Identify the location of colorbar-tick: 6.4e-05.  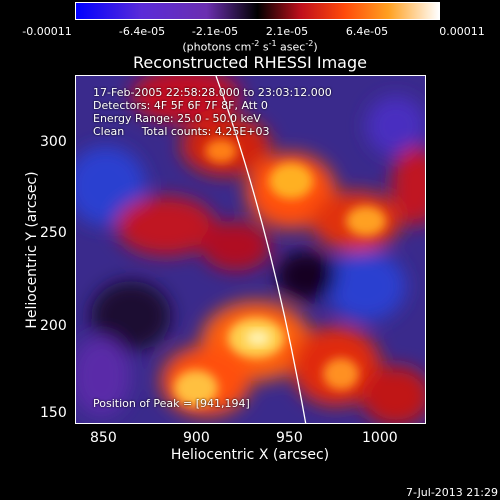
(367, 31).